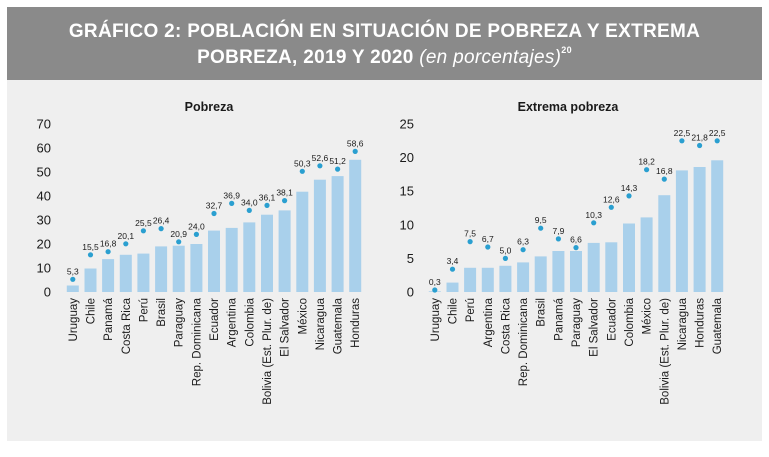 The height and width of the screenshot is (457, 769). Describe the element at coordinates (541, 220) in the screenshot. I see `extrema-pobreza-data-label: 9,5` at that location.